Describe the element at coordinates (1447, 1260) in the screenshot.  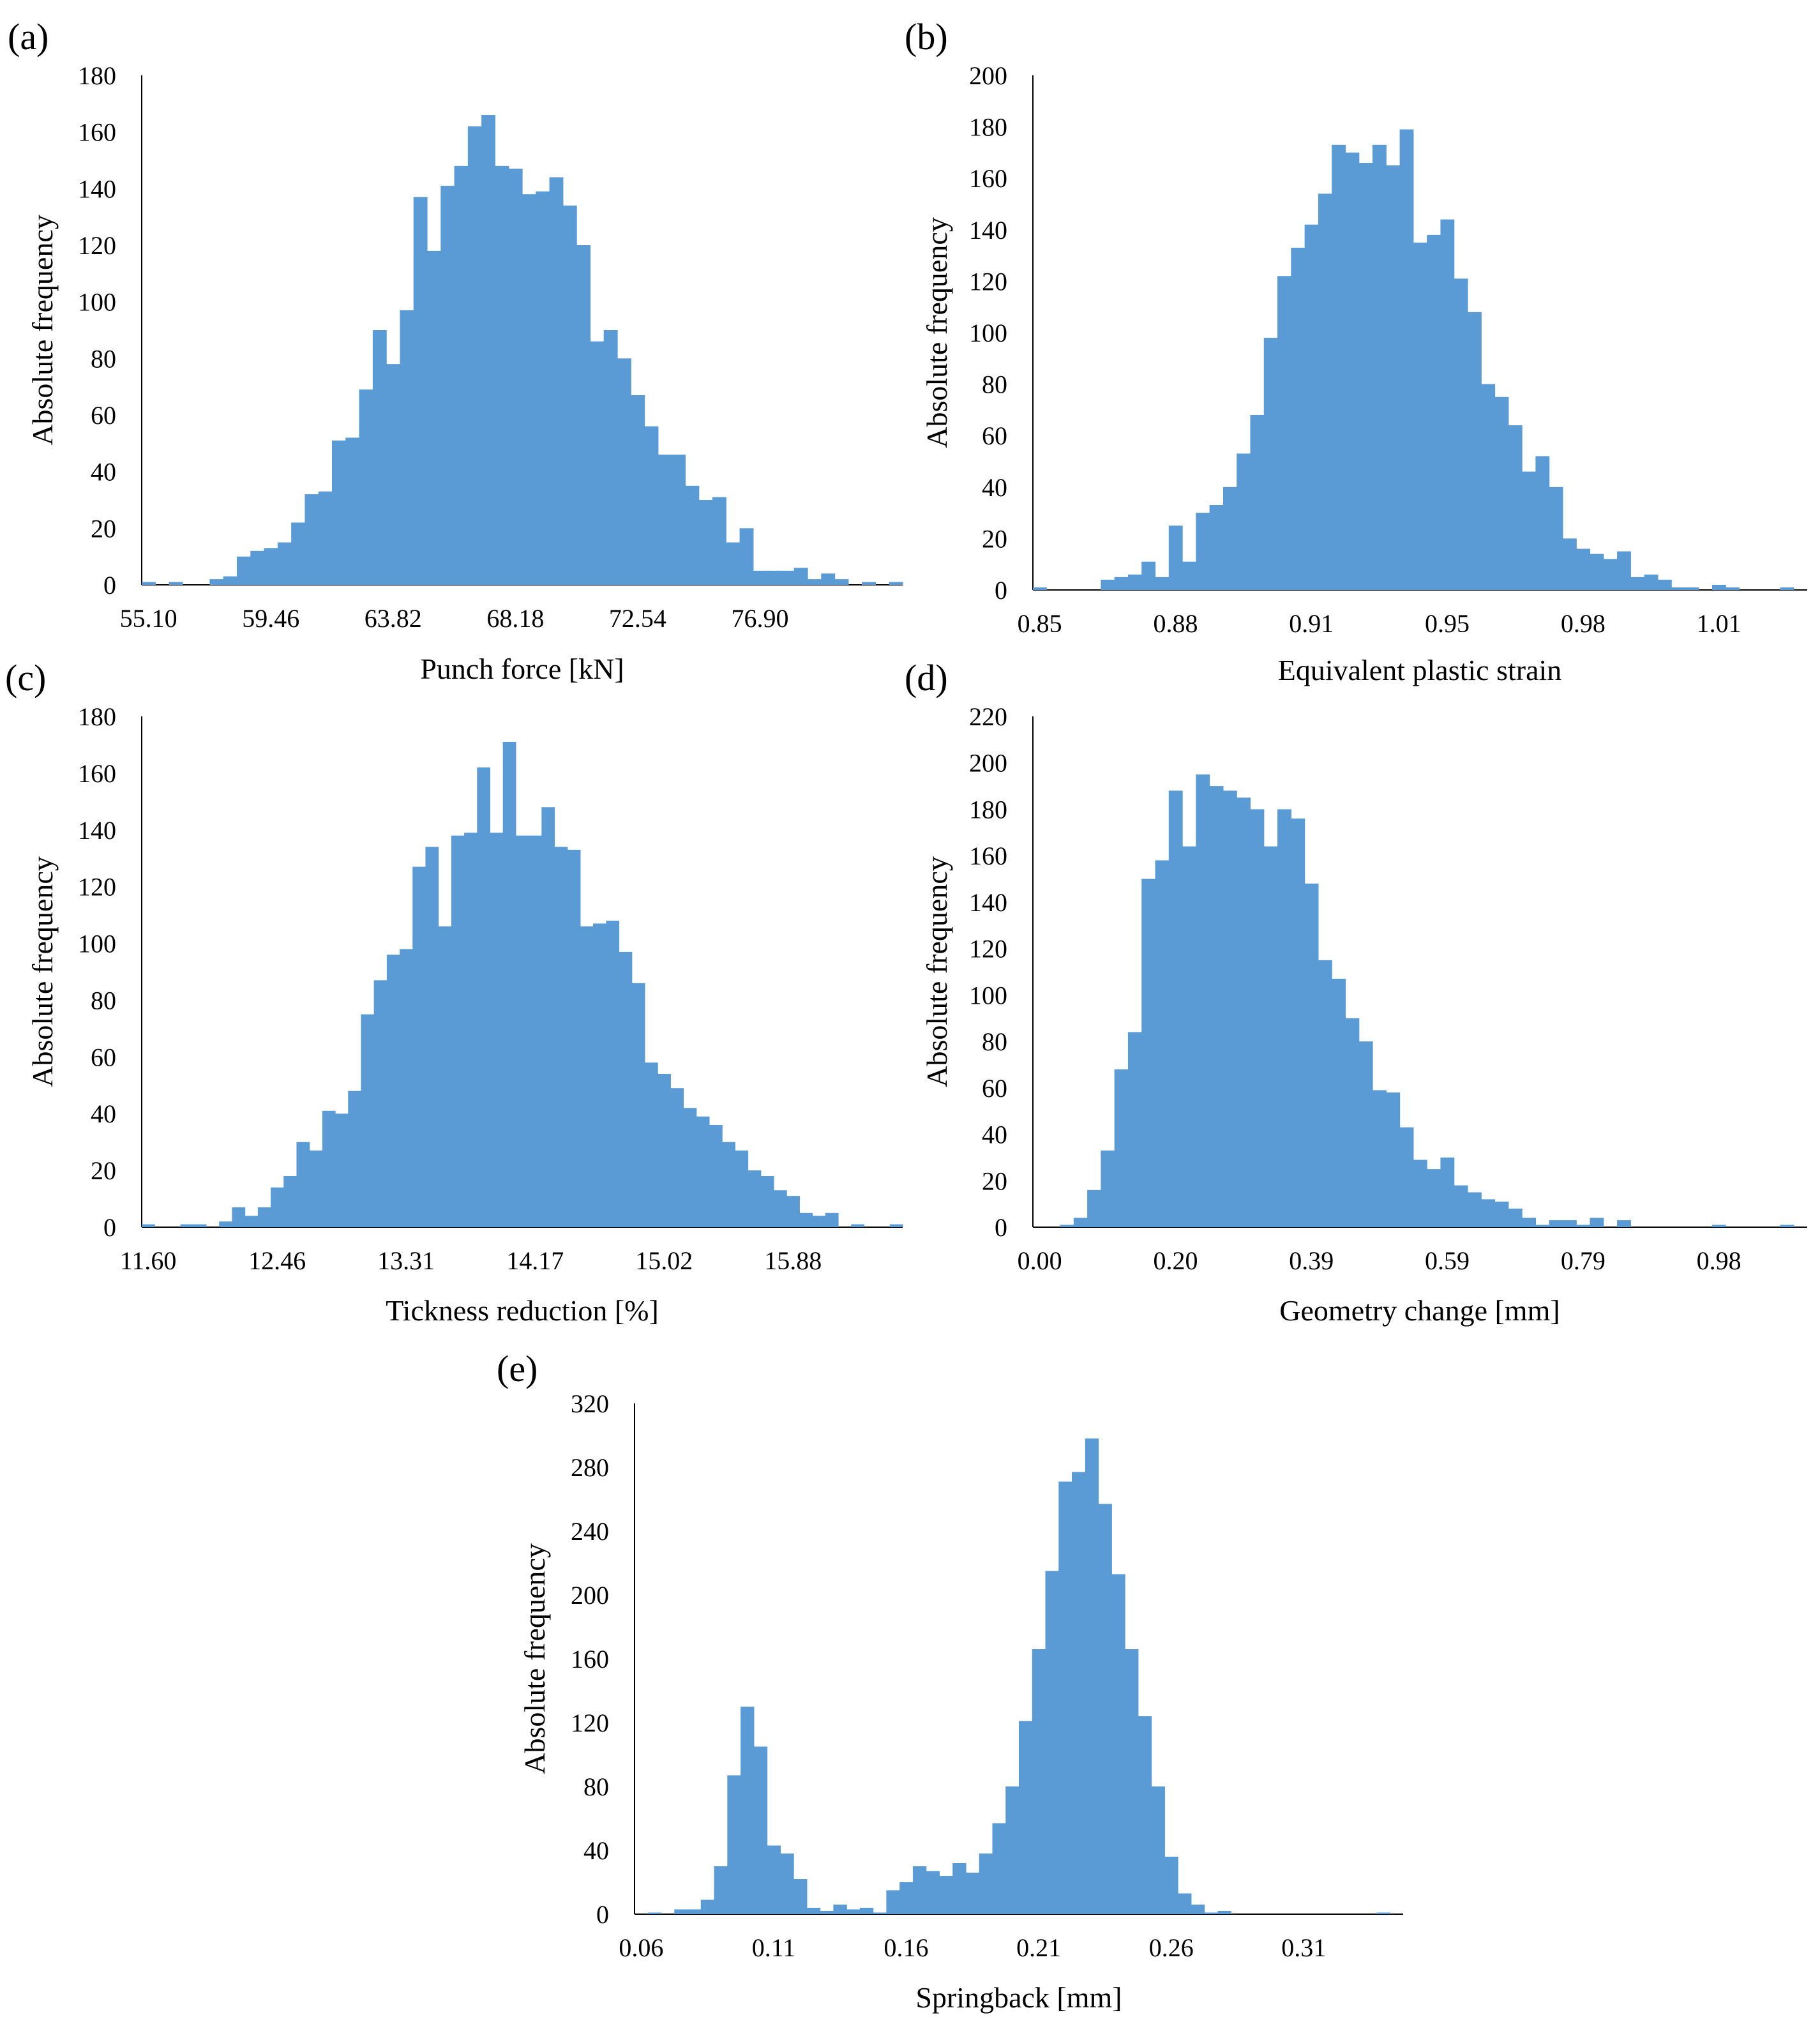
I see `panel-d-x-tick-label: 0.59` at that location.